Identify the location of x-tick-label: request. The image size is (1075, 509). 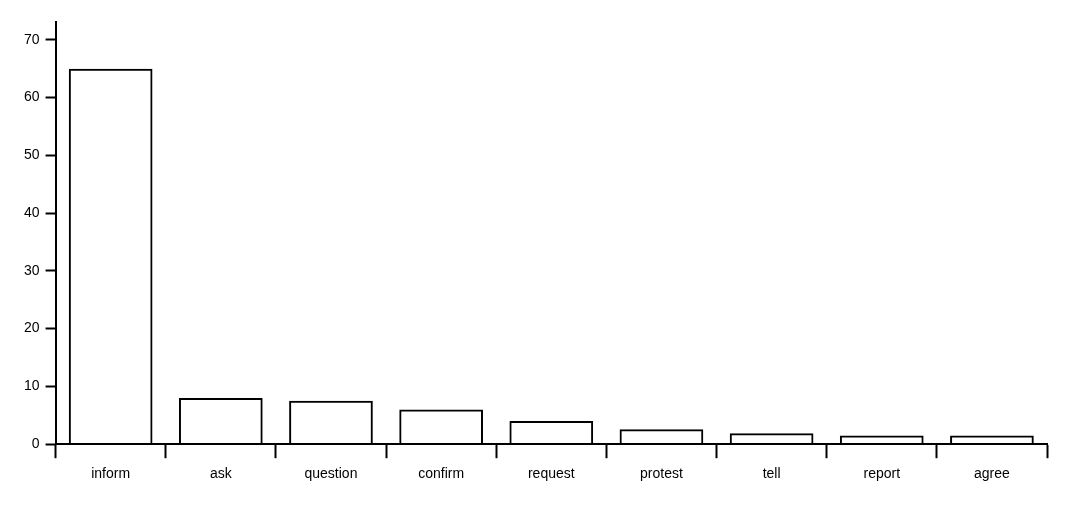
(551, 473).